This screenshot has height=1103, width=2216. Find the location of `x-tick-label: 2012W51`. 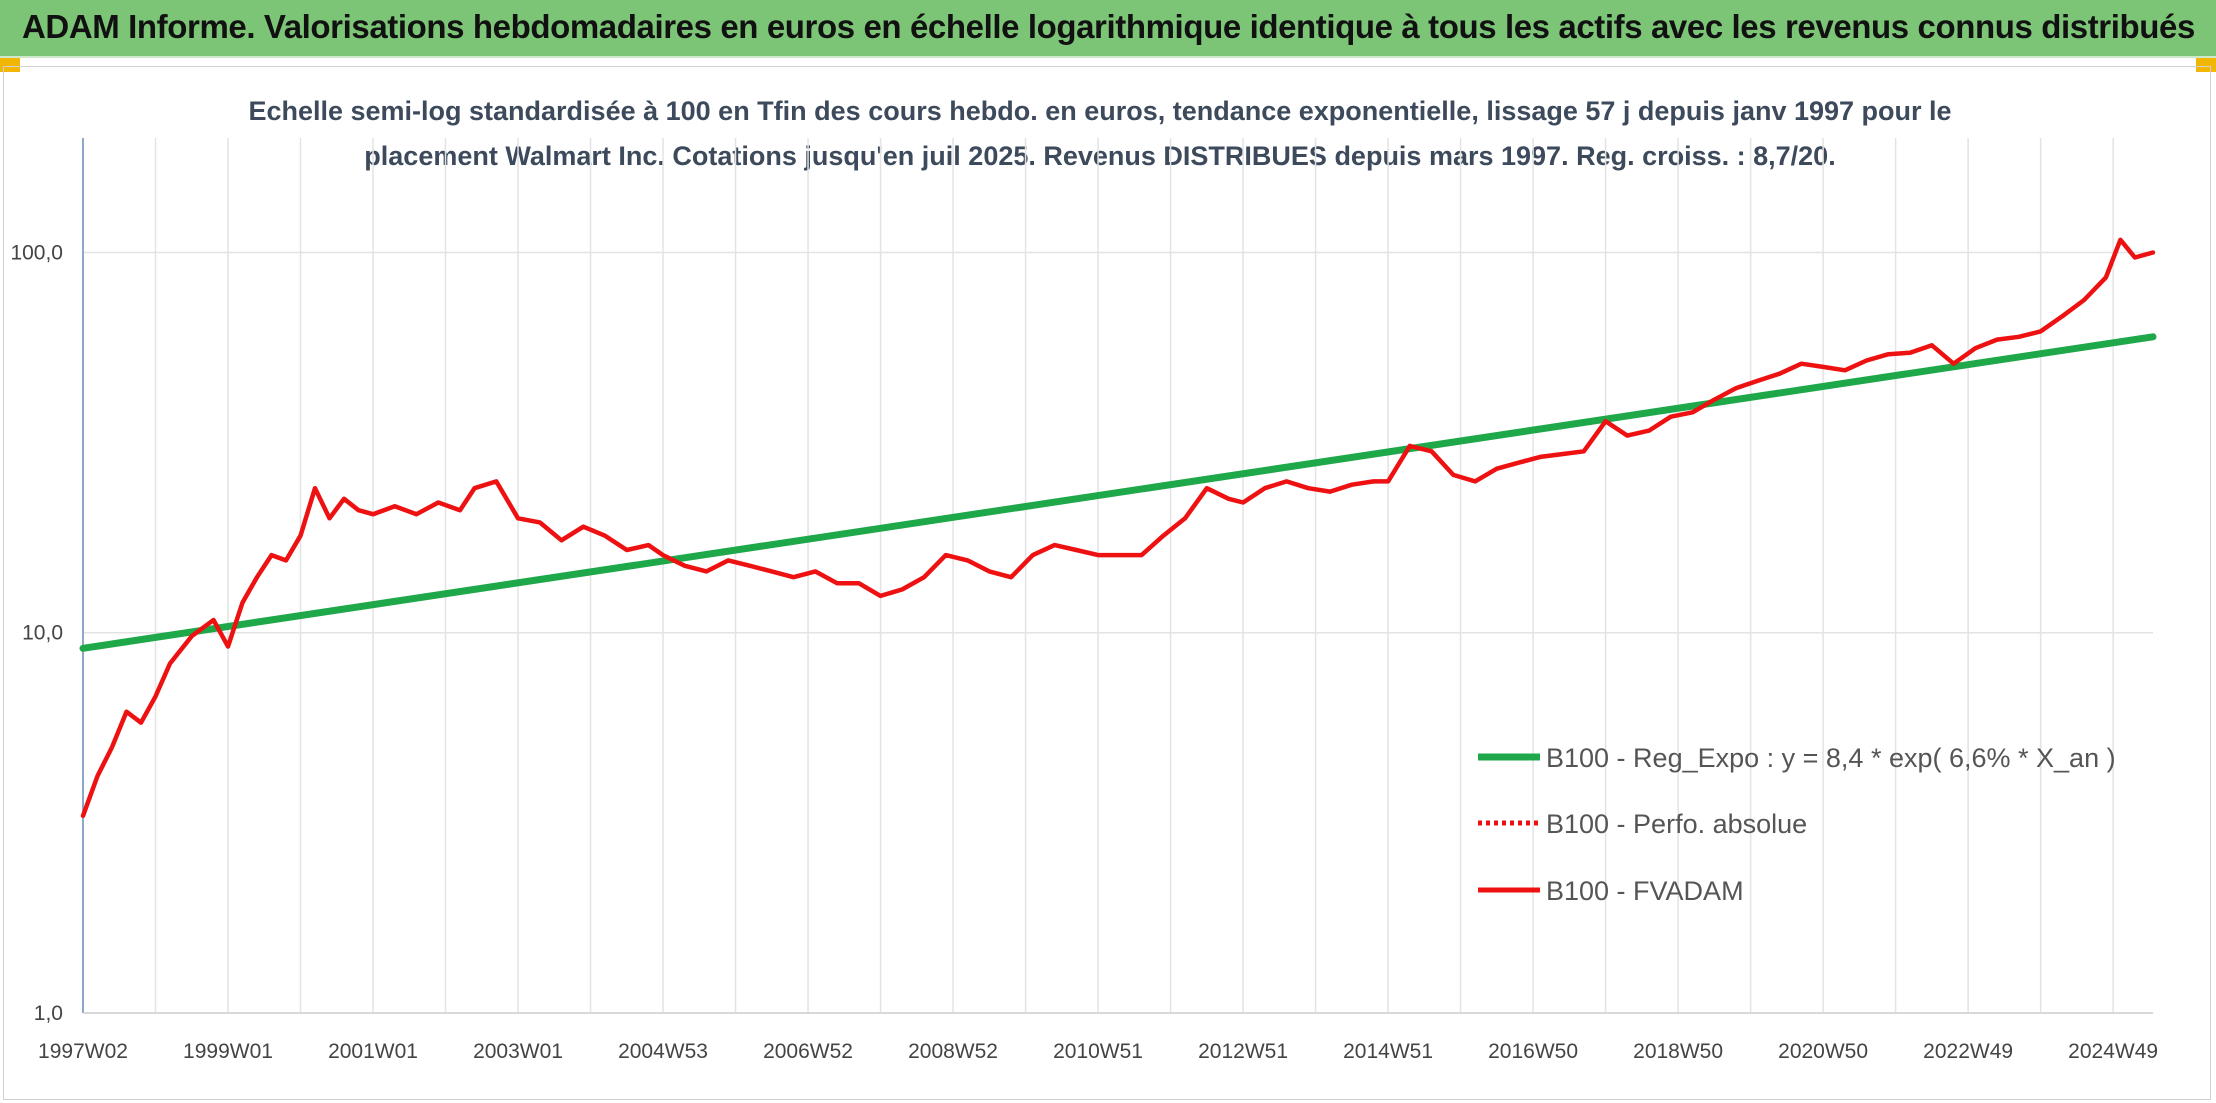

x-tick-label: 2012W51 is located at coordinates (1243, 1051).